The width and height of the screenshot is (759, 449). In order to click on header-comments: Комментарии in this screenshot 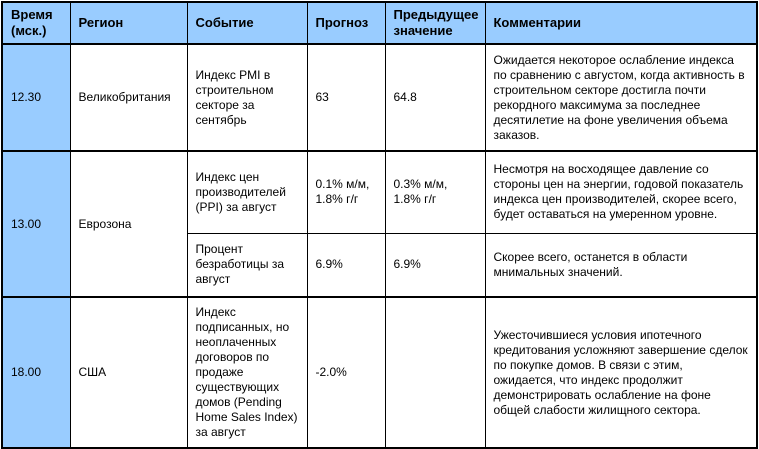, I will do `click(621, 23)`.